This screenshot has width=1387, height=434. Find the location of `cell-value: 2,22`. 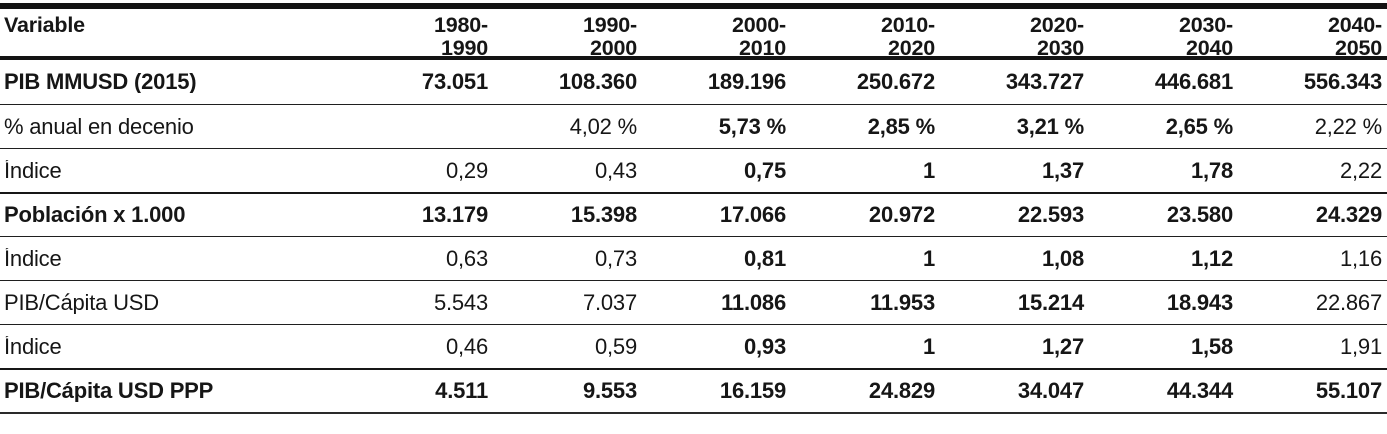

cell-value: 2,22 is located at coordinates (1360, 170).